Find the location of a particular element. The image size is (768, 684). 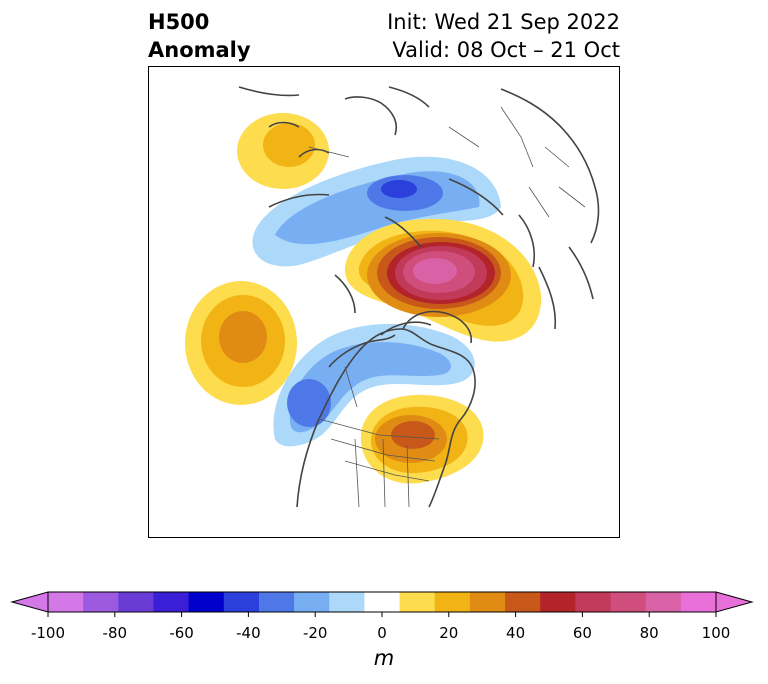

colorbar-tick-label: 40 is located at coordinates (516, 633).